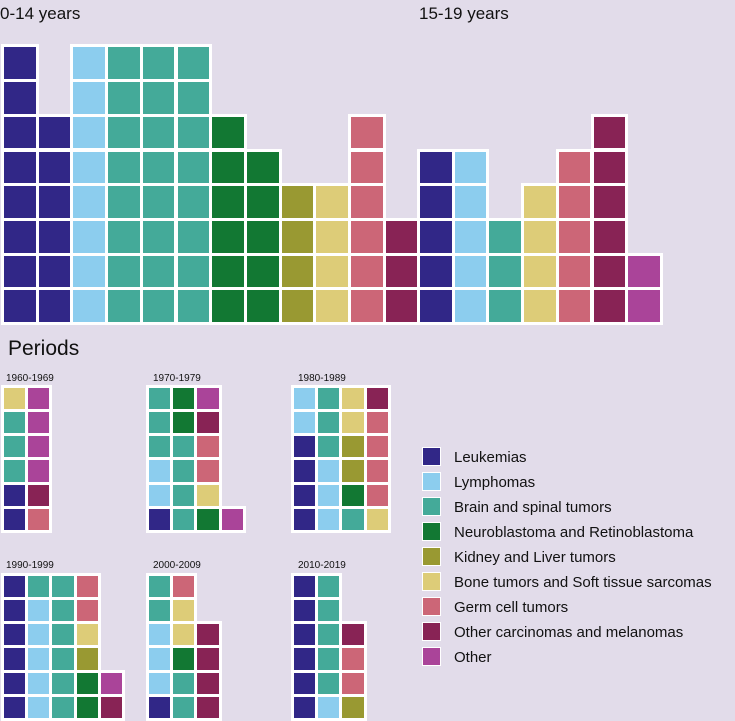 The height and width of the screenshot is (721, 735). Describe the element at coordinates (431, 481) in the screenshot. I see `legend-swatch-lymphomas` at that location.